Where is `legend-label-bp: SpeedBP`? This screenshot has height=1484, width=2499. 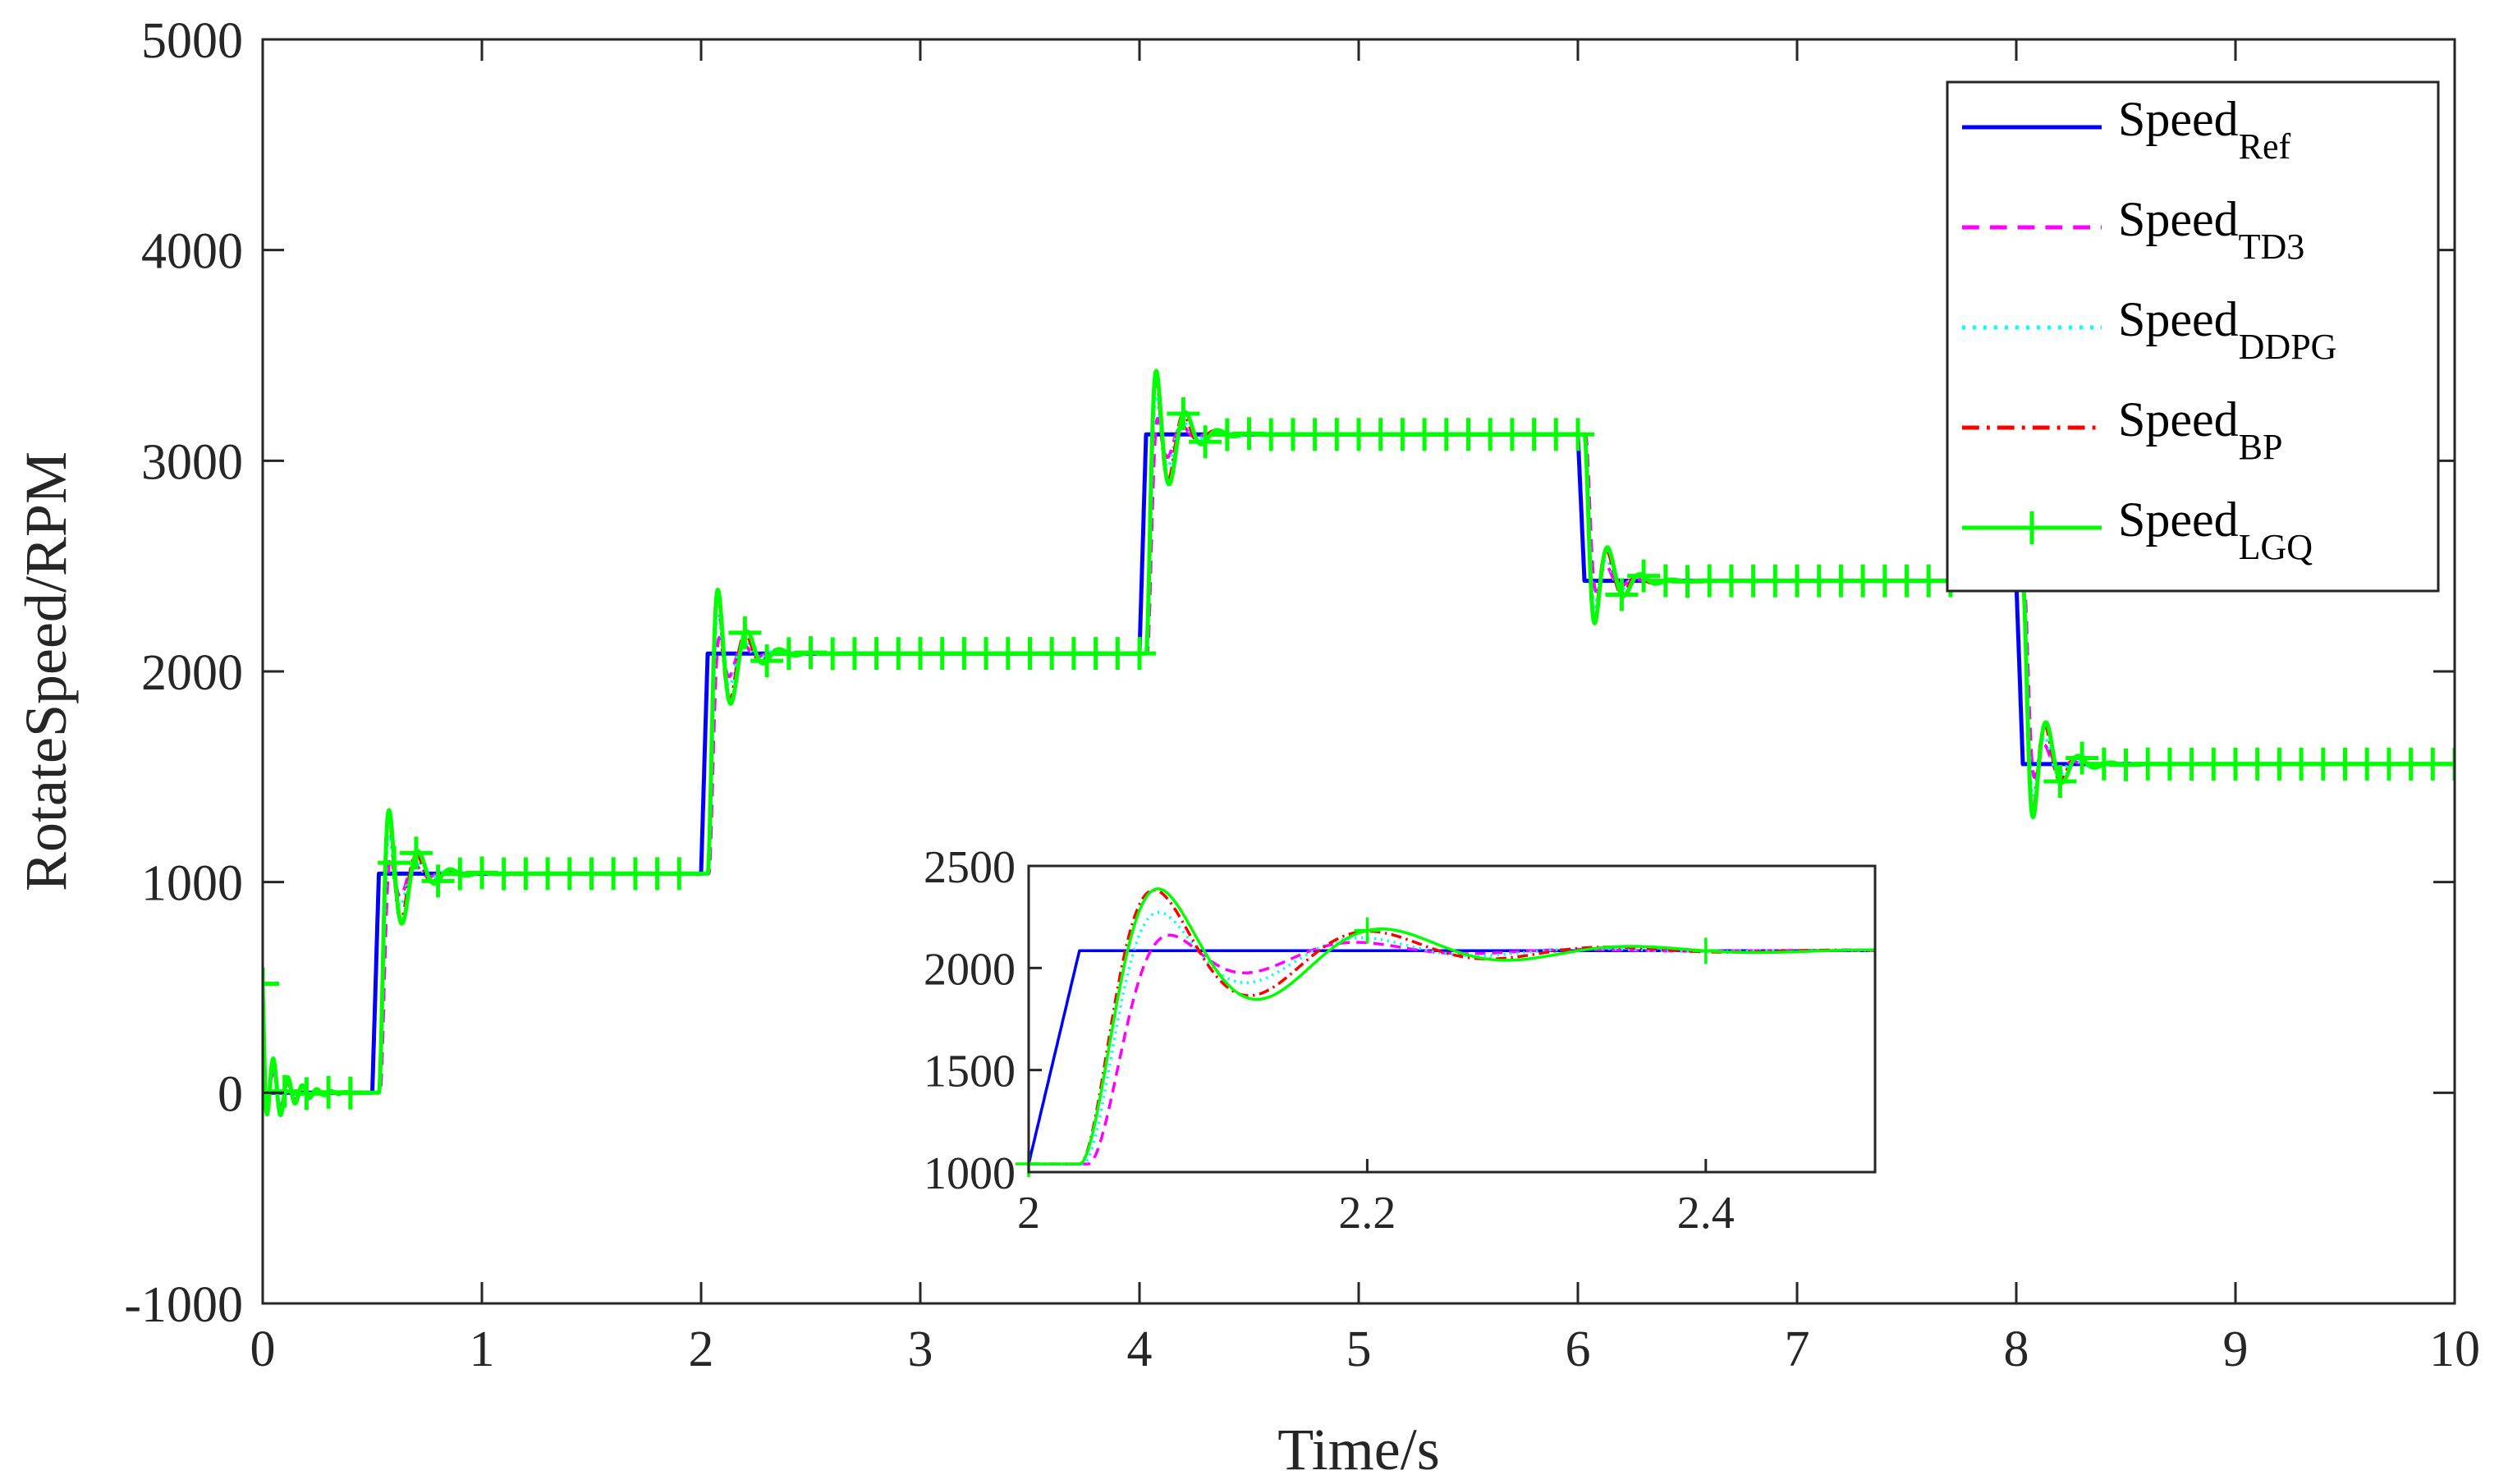
legend-label-bp: SpeedBP is located at coordinates (2200, 429).